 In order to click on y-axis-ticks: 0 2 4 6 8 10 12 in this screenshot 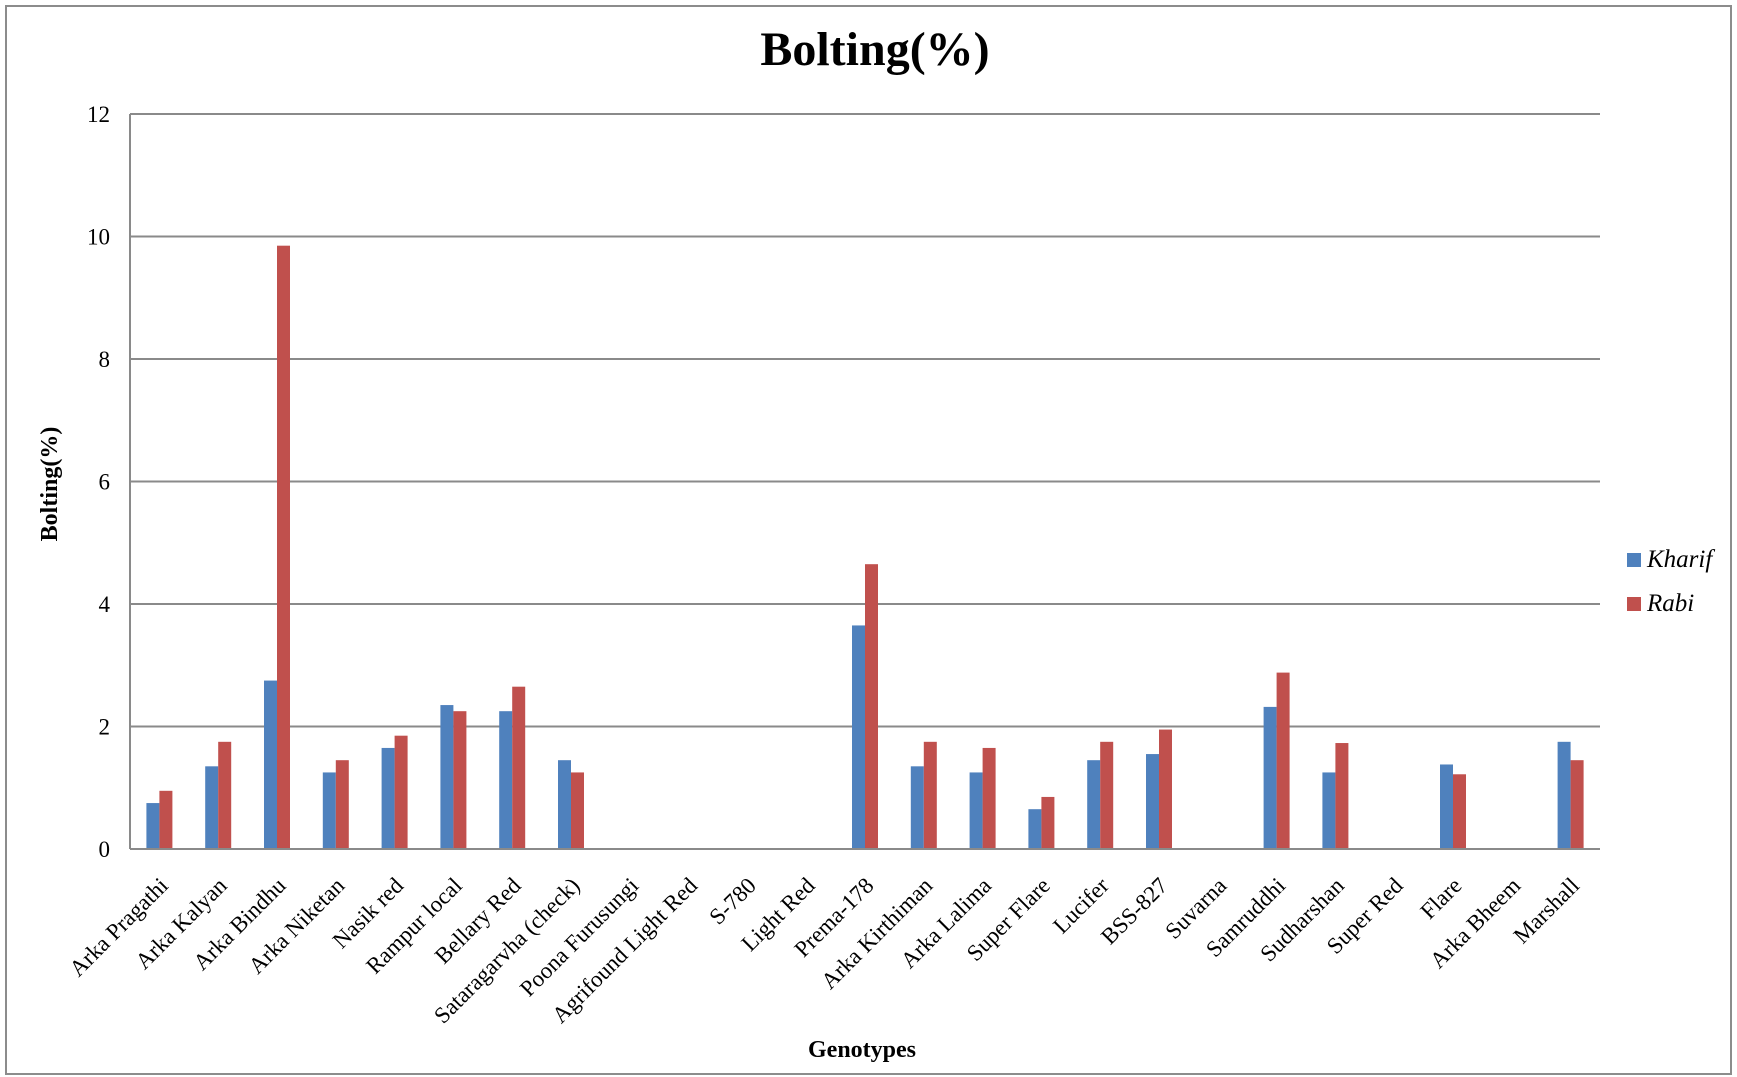, I will do `click(99, 482)`.